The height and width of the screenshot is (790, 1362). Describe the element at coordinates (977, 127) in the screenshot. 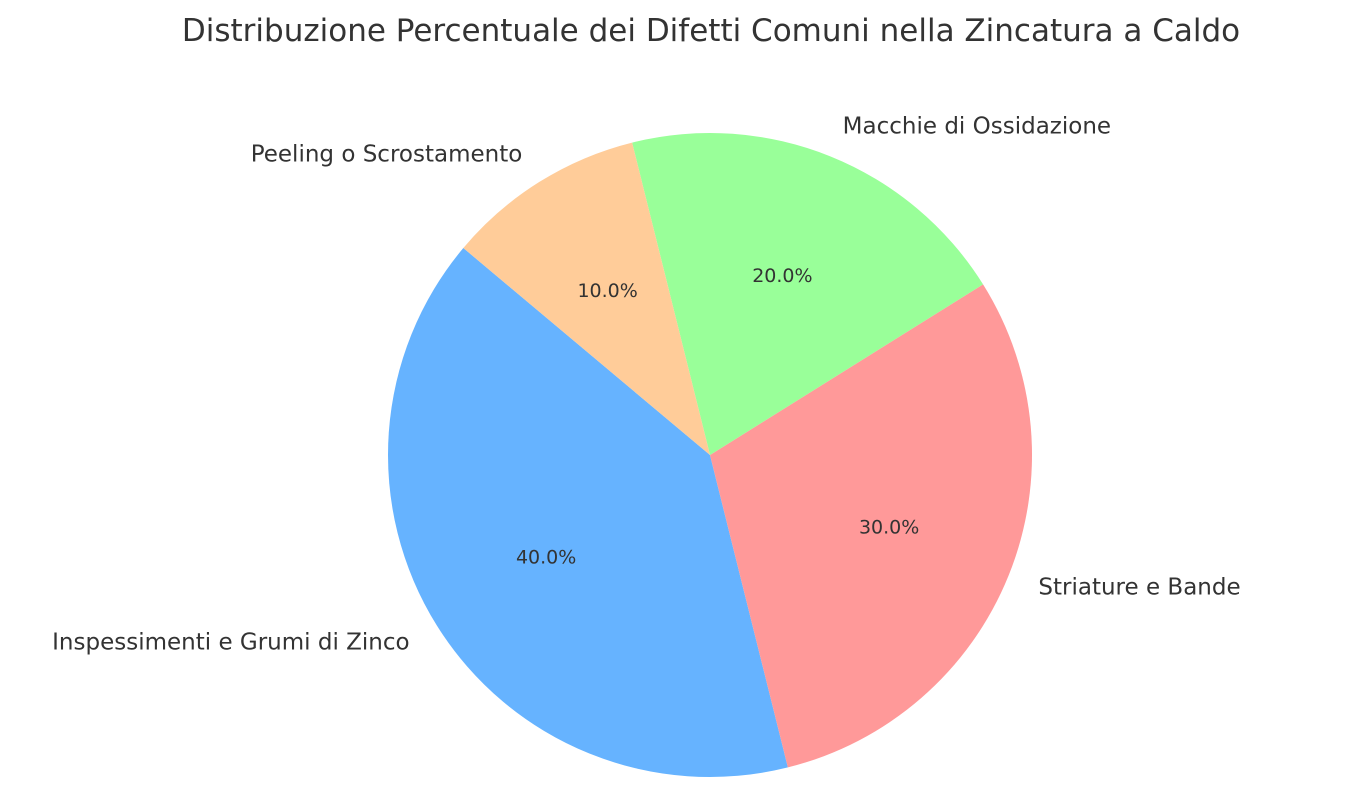

I see `slice-category-label: Macchie di Ossidazione` at that location.